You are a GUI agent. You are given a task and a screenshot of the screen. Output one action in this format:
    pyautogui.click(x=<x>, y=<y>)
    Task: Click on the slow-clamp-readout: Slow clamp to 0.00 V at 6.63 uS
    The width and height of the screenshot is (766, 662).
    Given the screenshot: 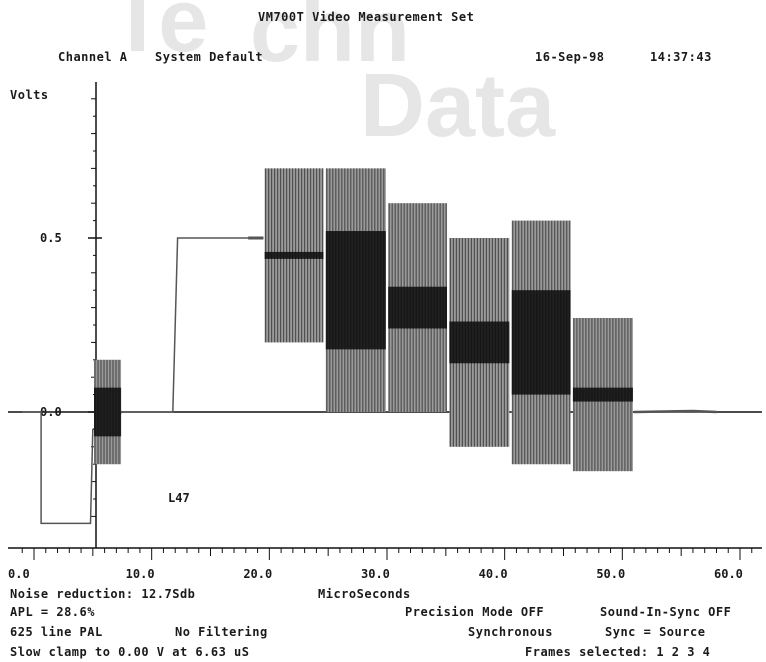 What is the action you would take?
    pyautogui.click(x=130, y=652)
    